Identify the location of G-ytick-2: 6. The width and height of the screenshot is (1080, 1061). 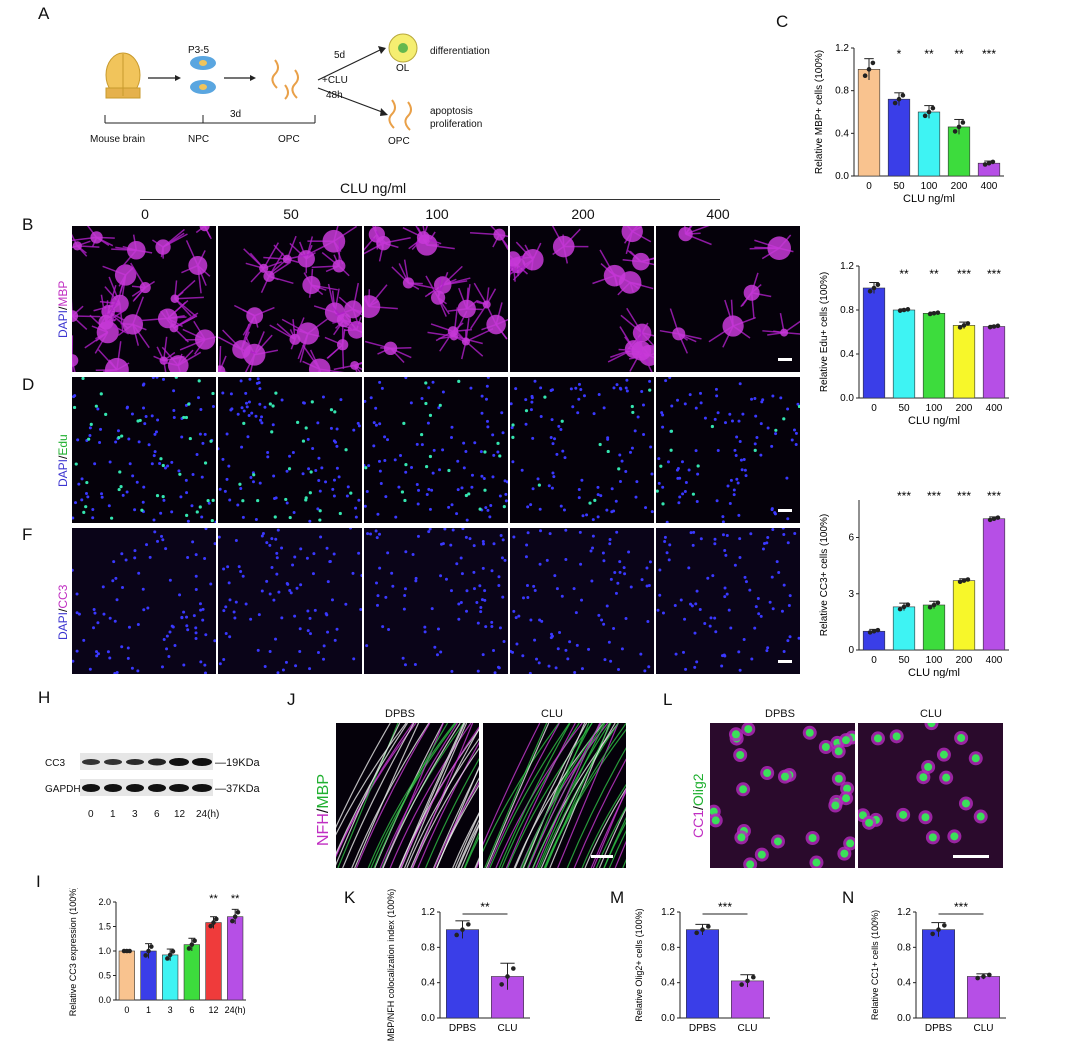
(851, 538).